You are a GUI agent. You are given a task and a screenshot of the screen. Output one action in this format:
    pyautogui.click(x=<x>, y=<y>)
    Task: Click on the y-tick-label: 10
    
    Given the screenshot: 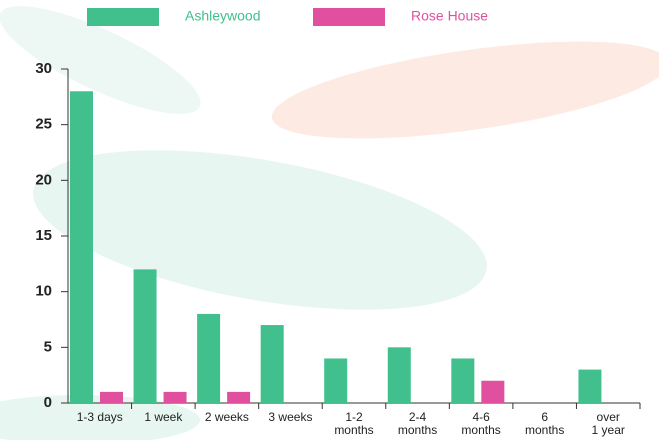 What is the action you would take?
    pyautogui.click(x=43, y=291)
    